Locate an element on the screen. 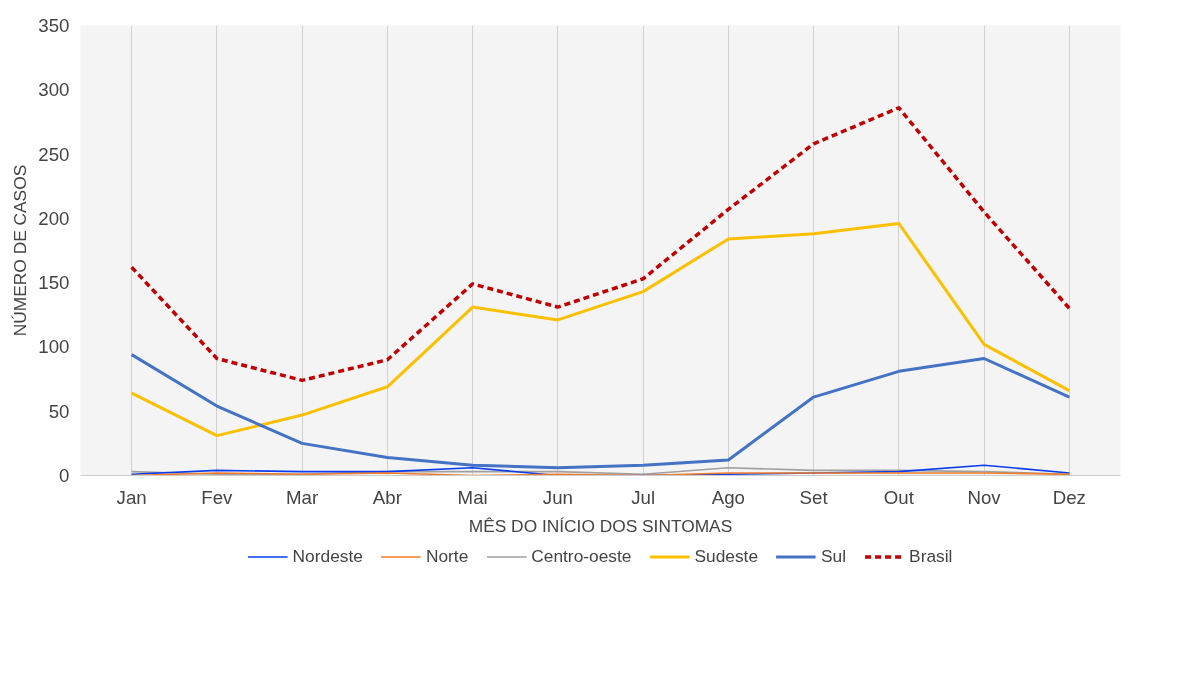 This screenshot has width=1184, height=695. legend-label: Nordeste is located at coordinates (327, 556).